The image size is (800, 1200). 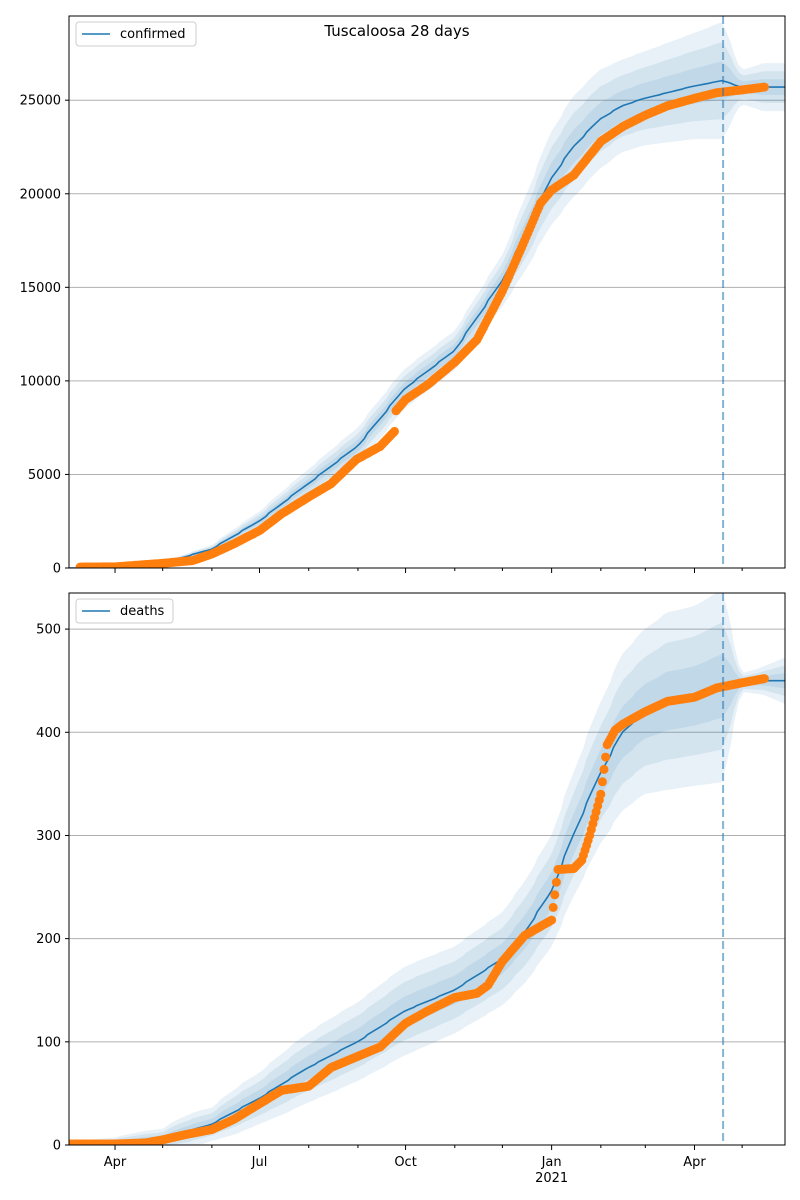 What do you see at coordinates (153, 34) in the screenshot?
I see `legend-label-confirmed: confirmed` at bounding box center [153, 34].